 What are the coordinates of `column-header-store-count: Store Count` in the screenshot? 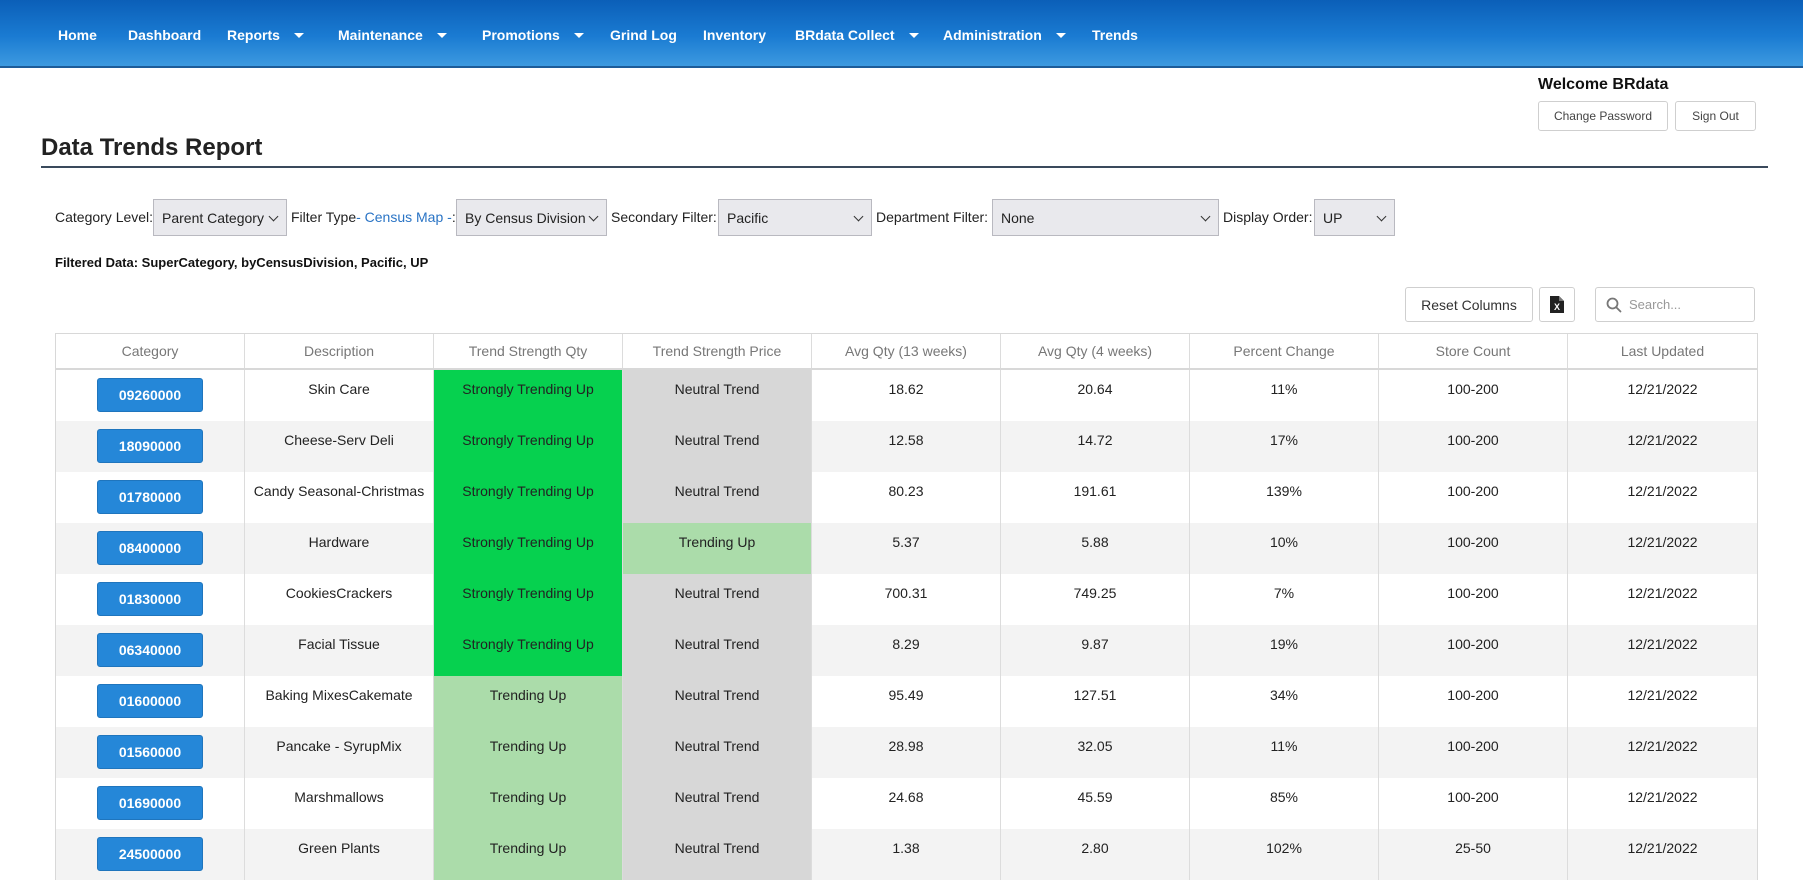 It's located at (1473, 351).